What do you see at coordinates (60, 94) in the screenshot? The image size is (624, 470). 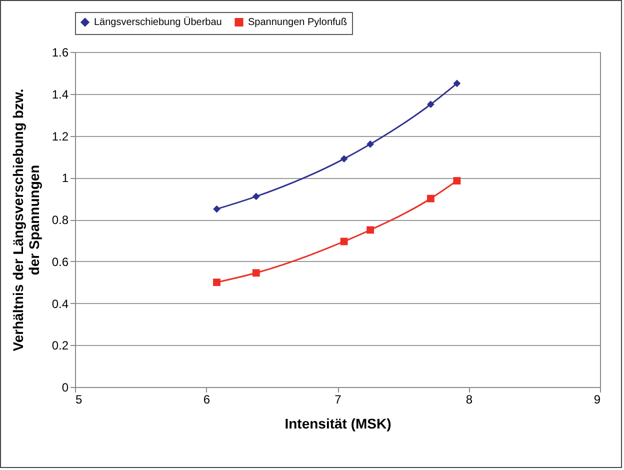 I see `y-tick-label: 1.4` at bounding box center [60, 94].